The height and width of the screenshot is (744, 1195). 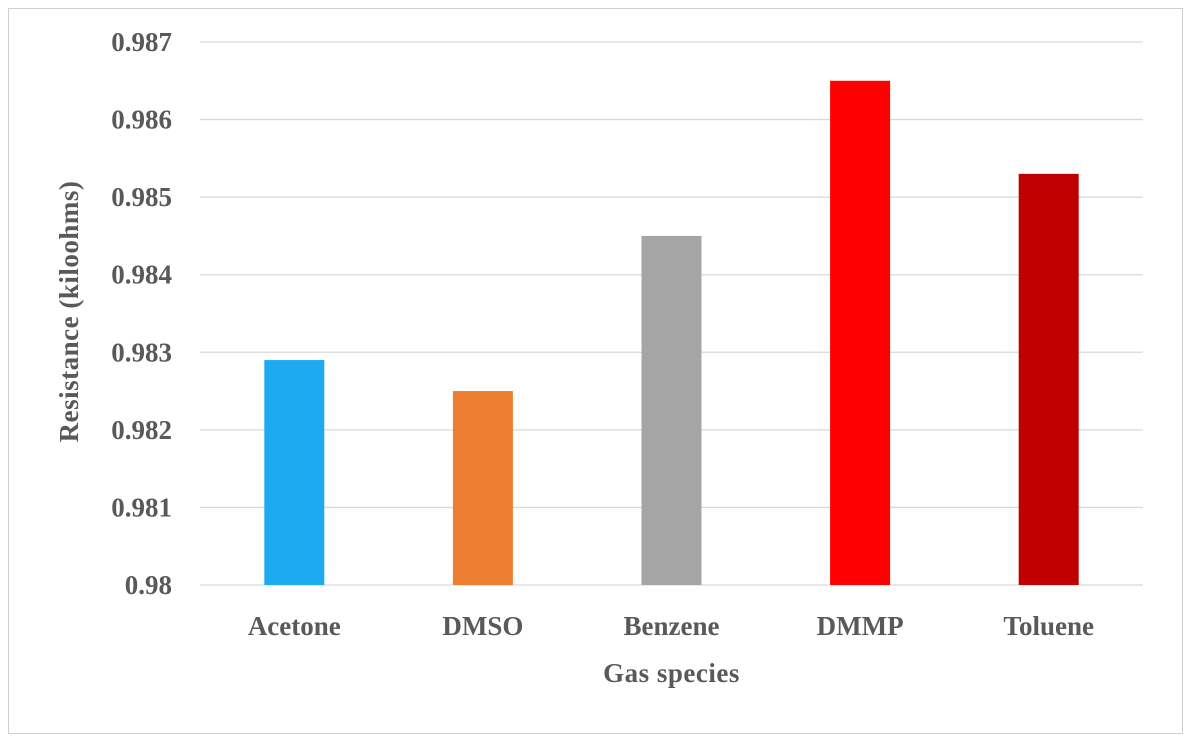 What do you see at coordinates (141, 313) in the screenshot?
I see `y-tick-labels: 0.98 0.981 0.982 0.983 0.984 0.985 0.986 0.987` at bounding box center [141, 313].